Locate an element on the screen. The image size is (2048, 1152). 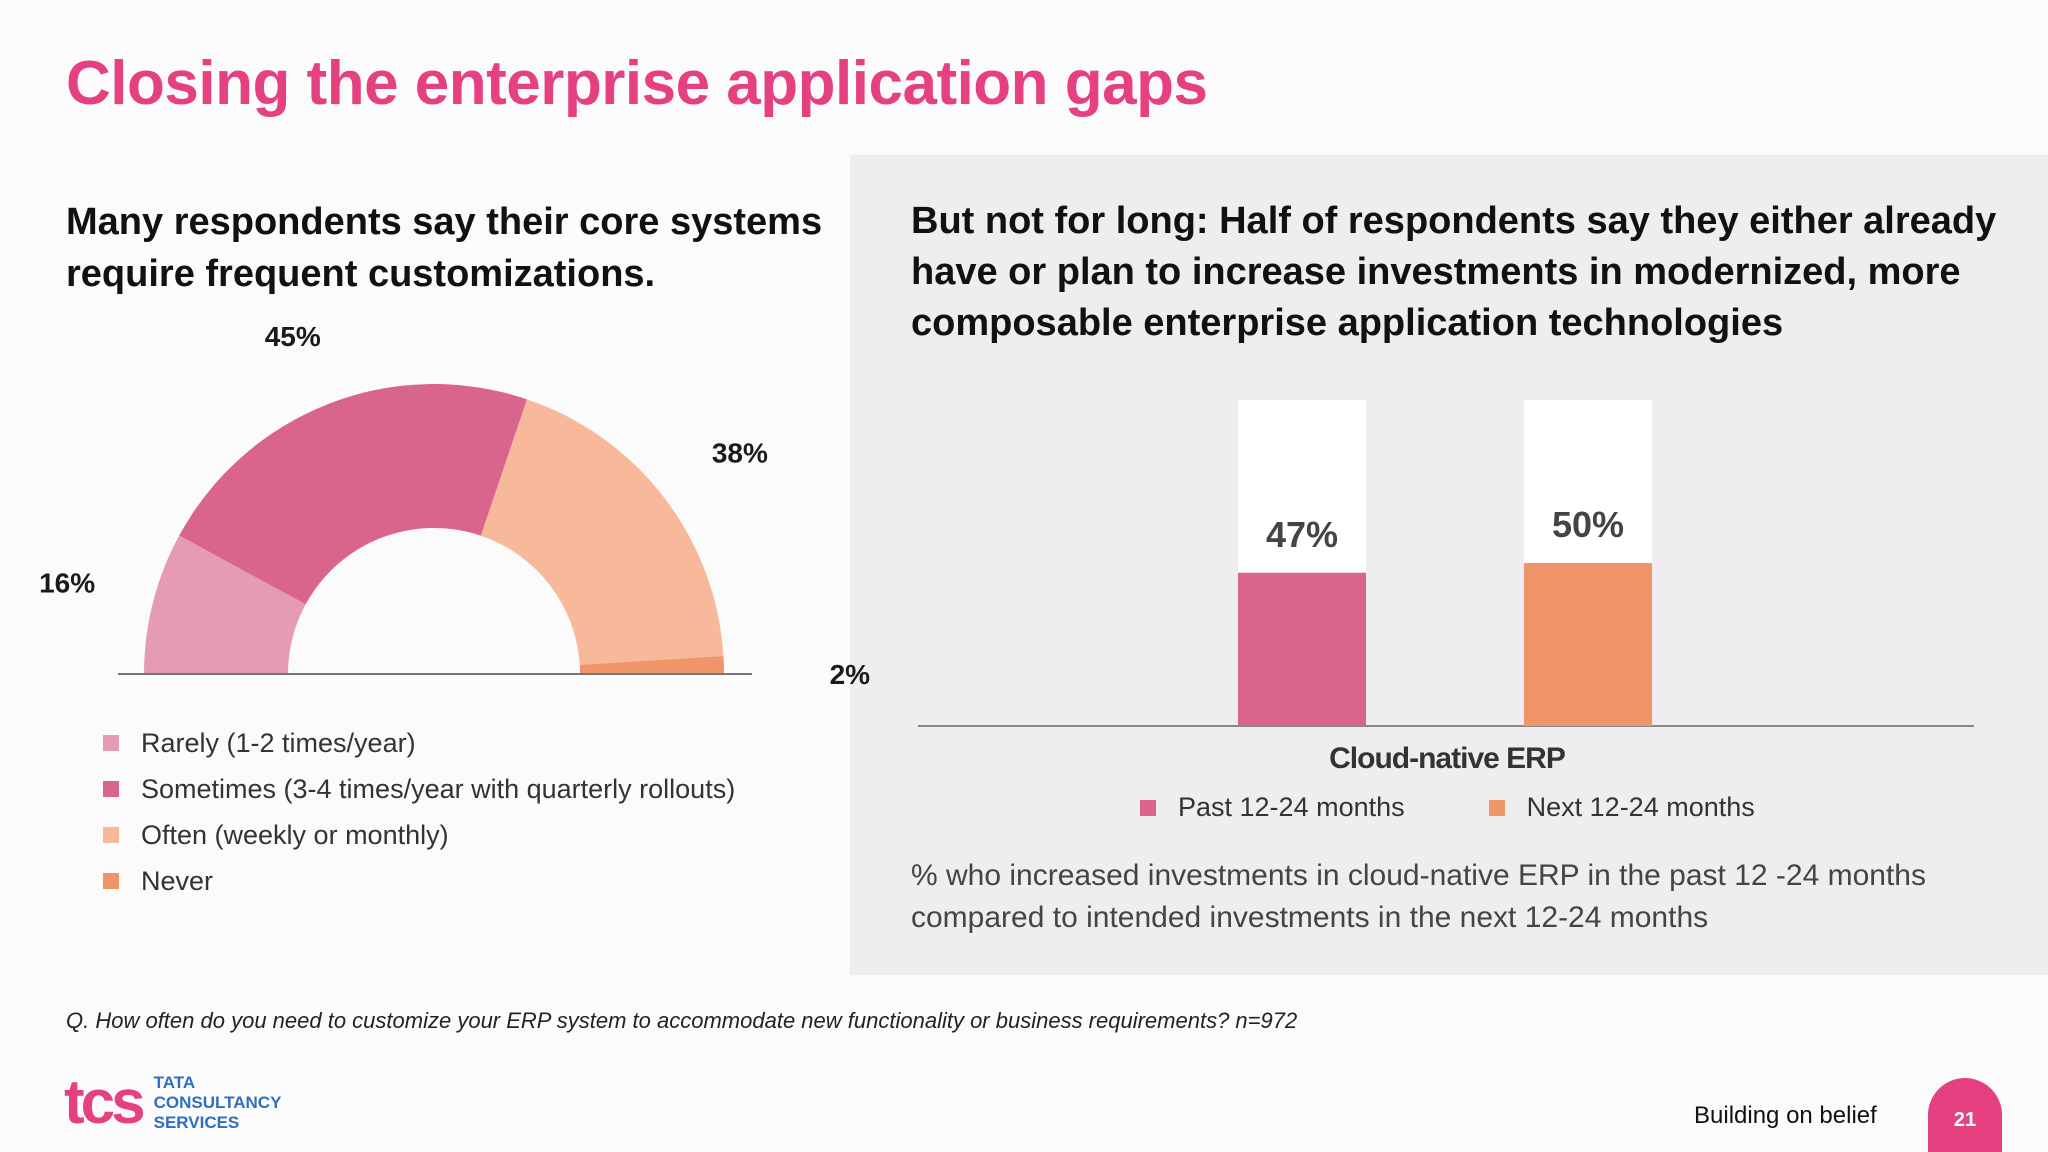
legend-item: Never is located at coordinates (419, 881).